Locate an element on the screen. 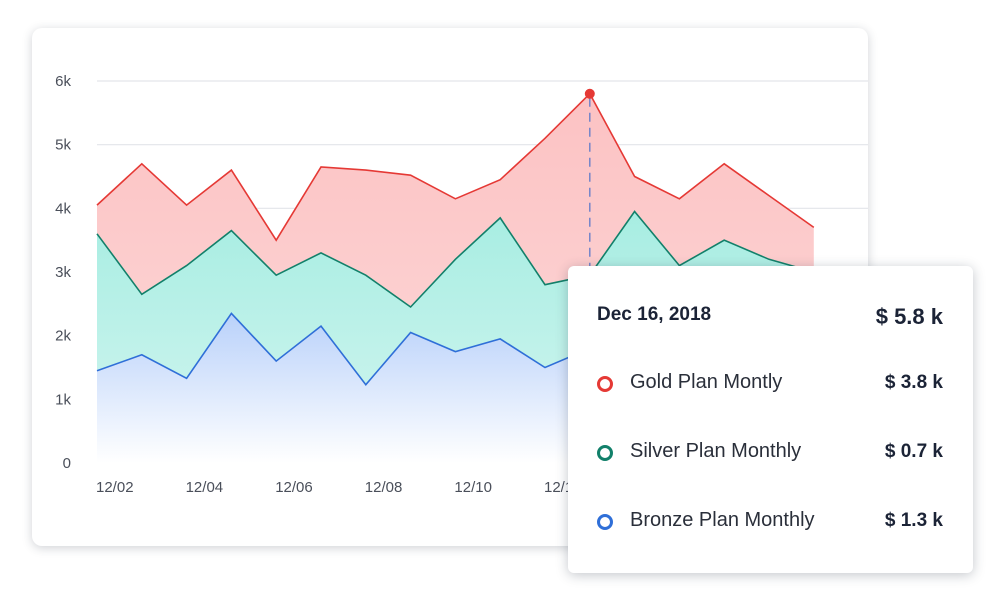 The image size is (1000, 600). y-tick-label: 1k is located at coordinates (63, 399).